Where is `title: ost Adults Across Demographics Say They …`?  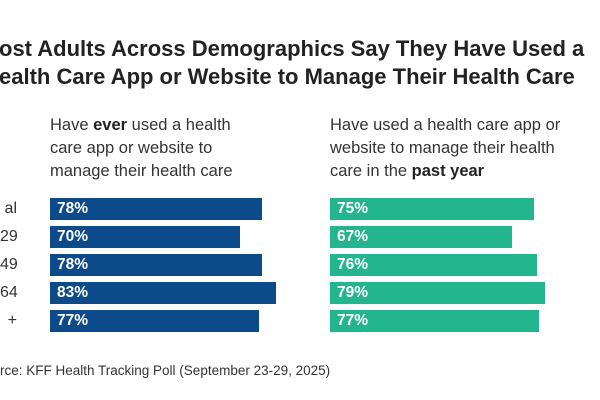
title: ost Adults Across Demographics Say They … is located at coordinates (292, 48).